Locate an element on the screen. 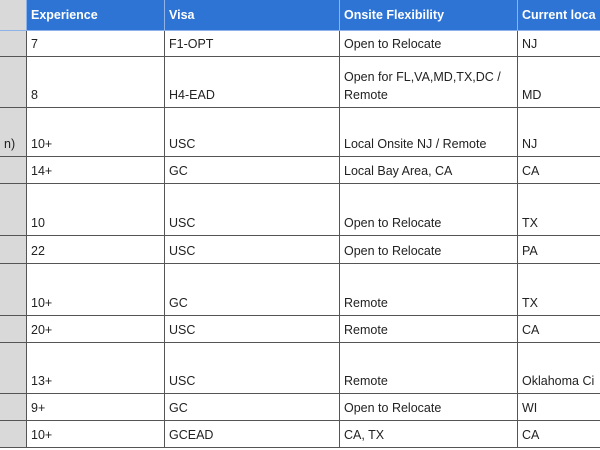 The width and height of the screenshot is (600, 450). location-cell-text: WI is located at coordinates (530, 408).